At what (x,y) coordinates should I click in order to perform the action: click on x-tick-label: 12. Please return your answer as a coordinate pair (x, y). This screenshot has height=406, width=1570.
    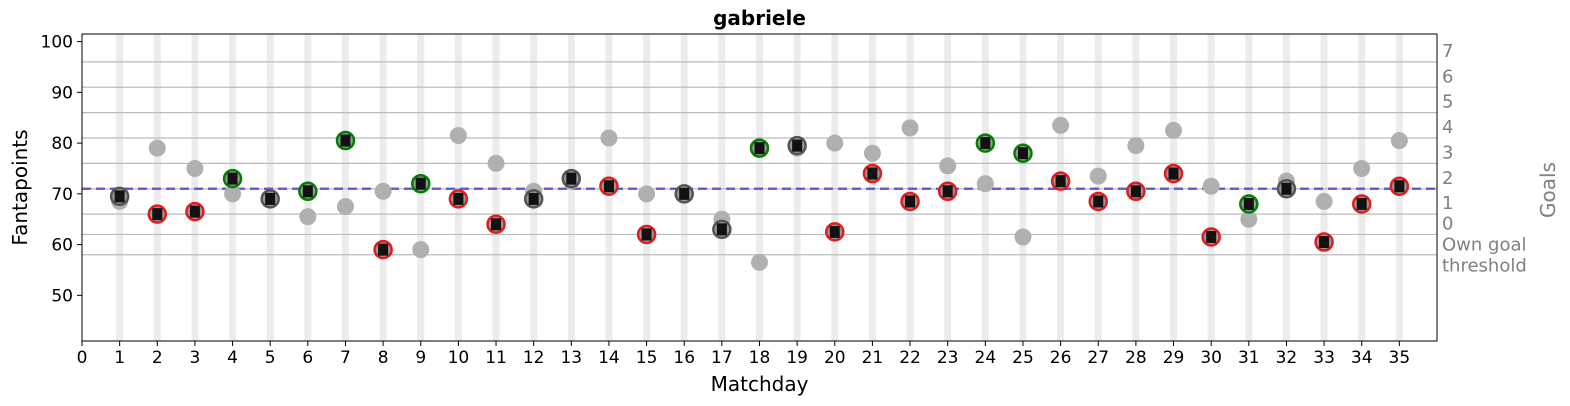
    Looking at the image, I should click on (534, 358).